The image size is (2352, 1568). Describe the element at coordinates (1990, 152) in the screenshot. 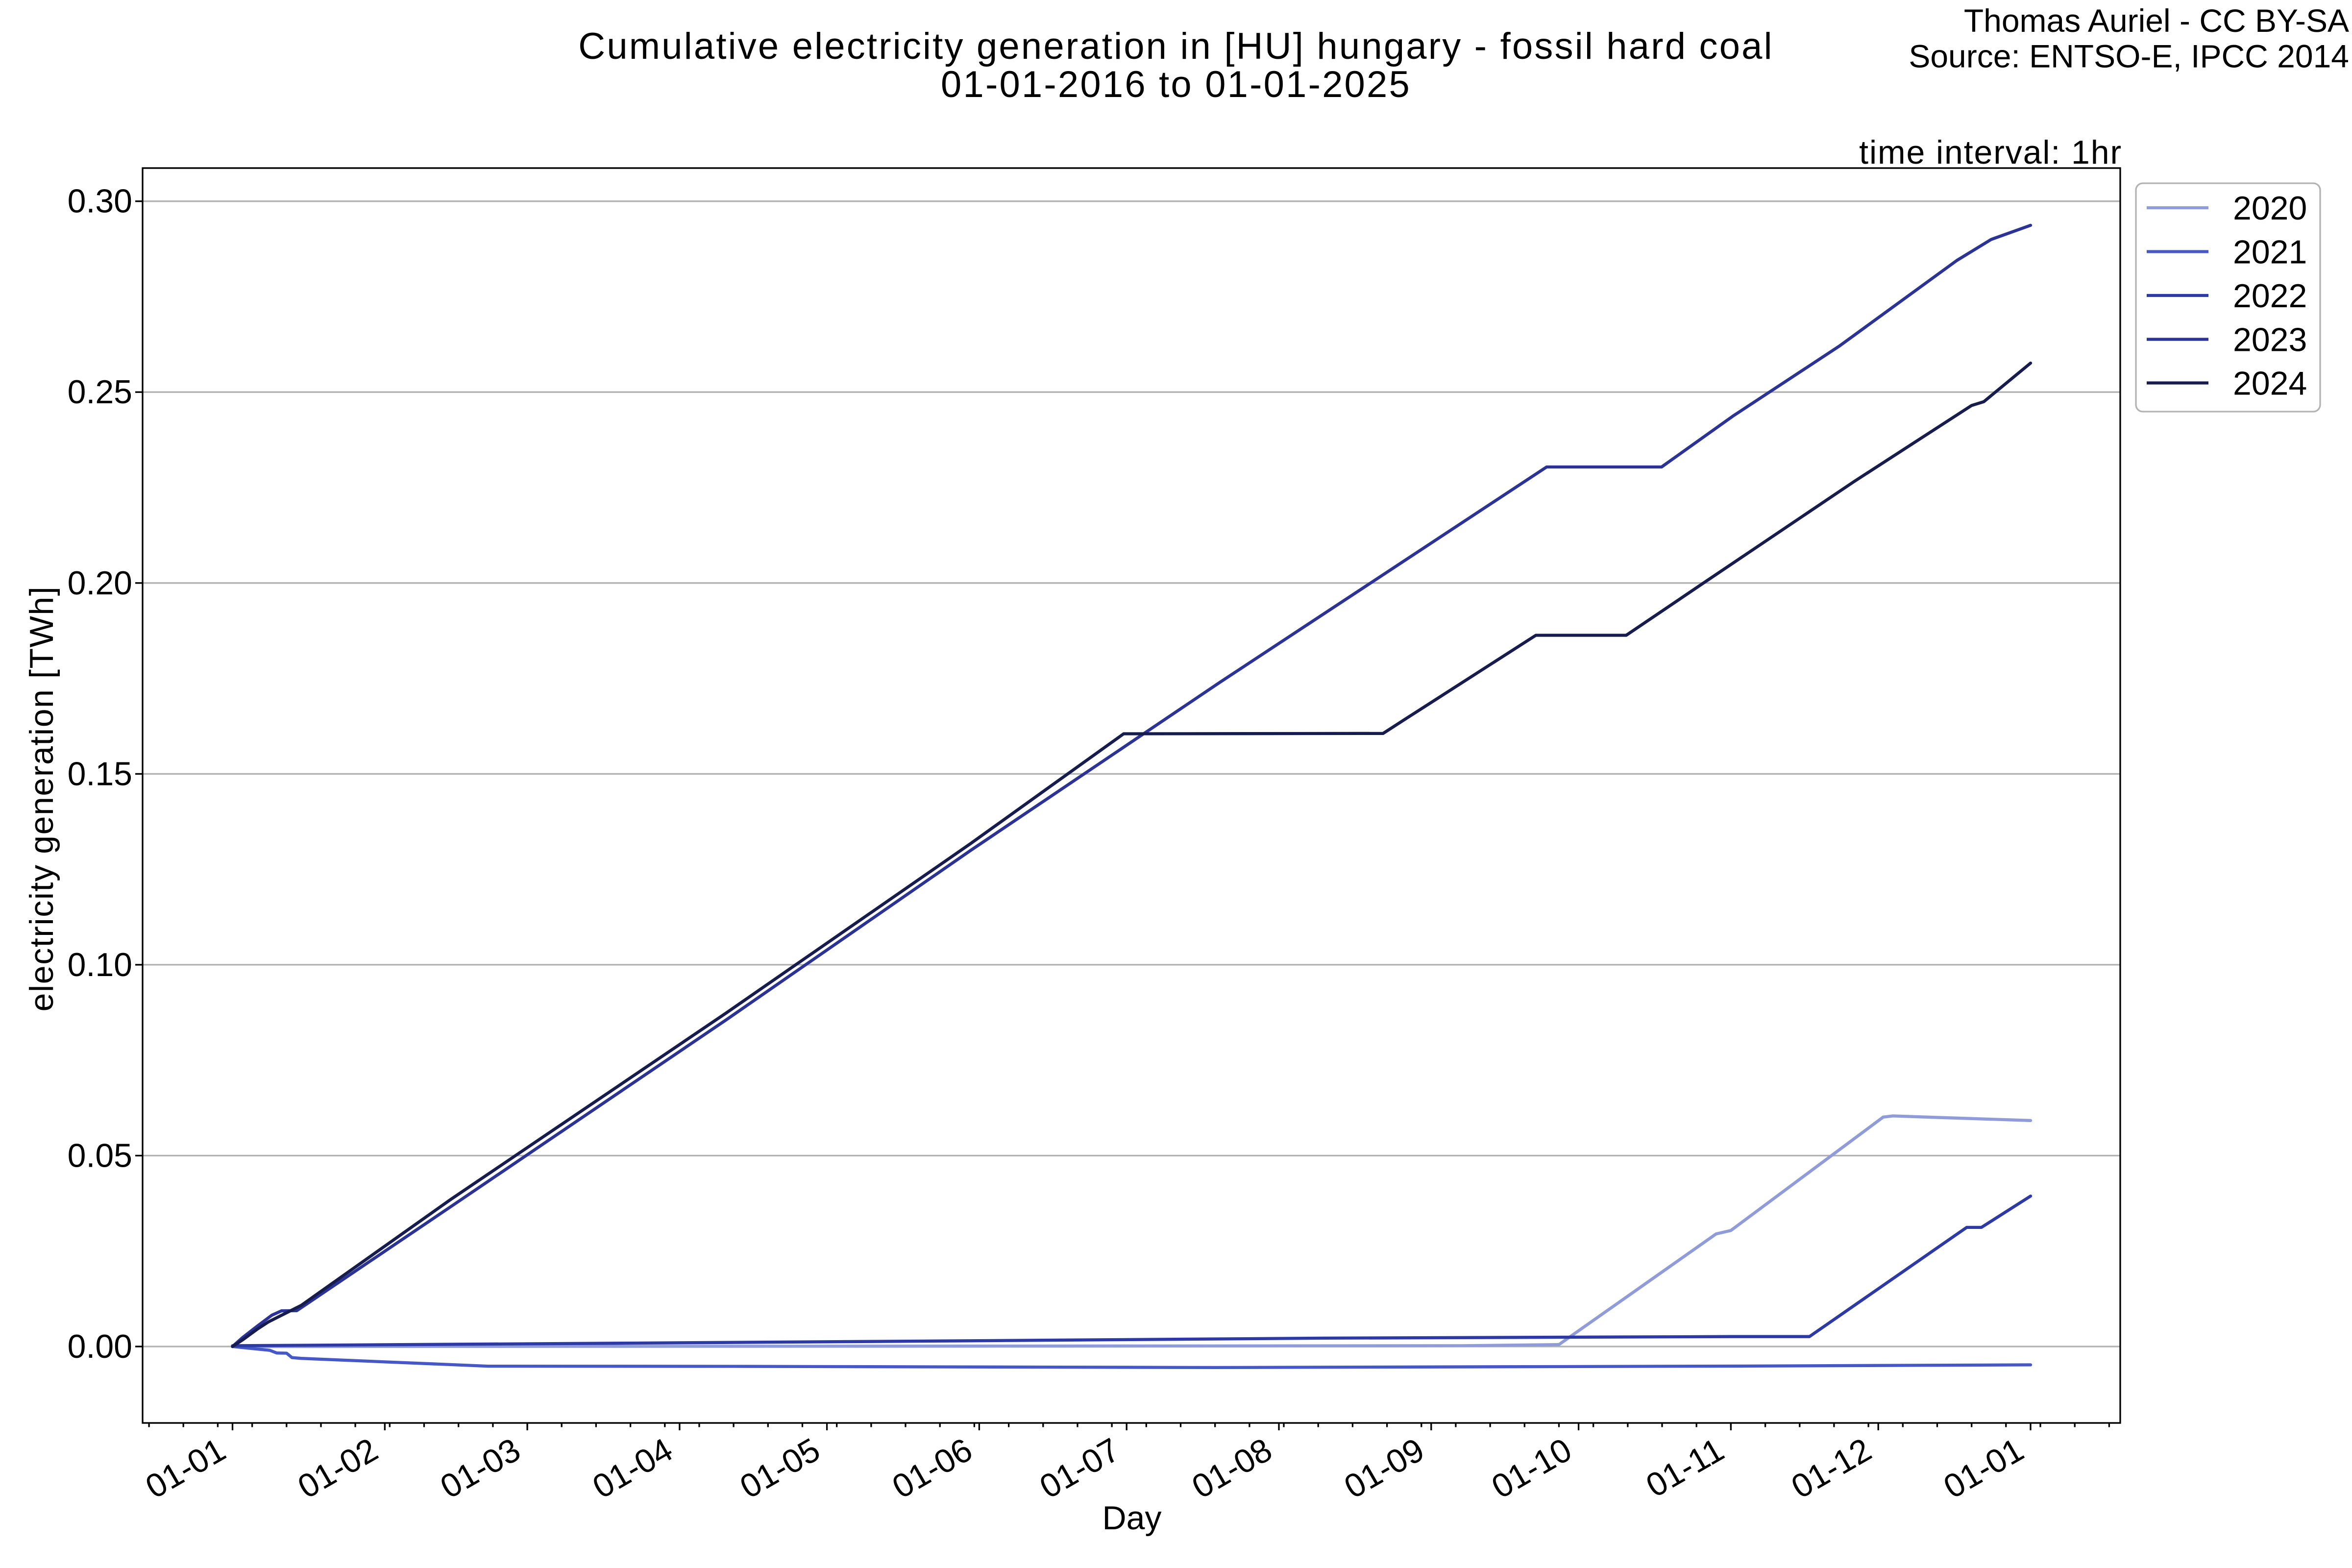

I see `svg-text: time interval: 1hr` at that location.